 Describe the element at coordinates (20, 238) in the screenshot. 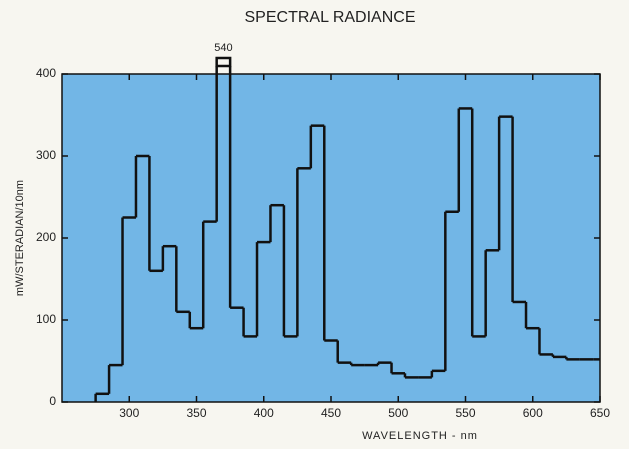

I see `y-axis-label: mW/STERADIAN/10nm` at that location.